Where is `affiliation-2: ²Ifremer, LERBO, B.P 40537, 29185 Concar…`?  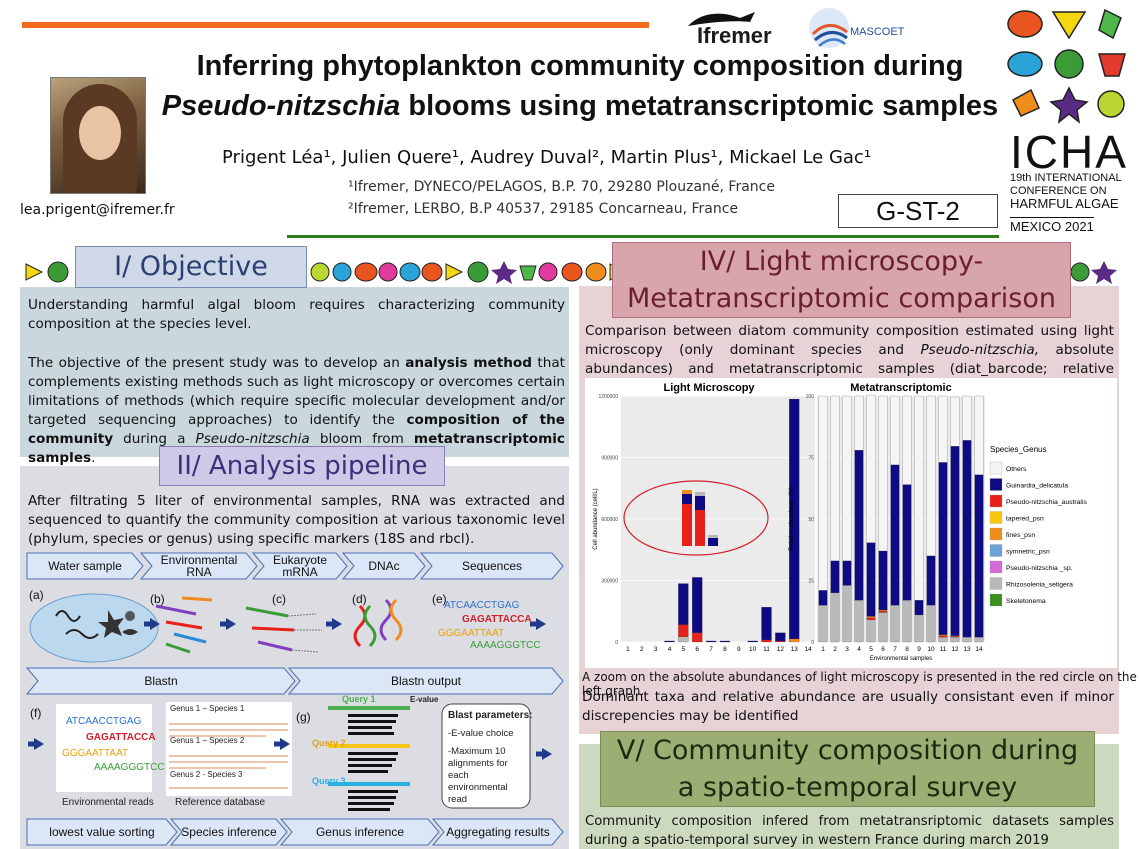 affiliation-2: ²Ifremer, LERBO, B.P 40537, 29185 Concar… is located at coordinates (543, 209).